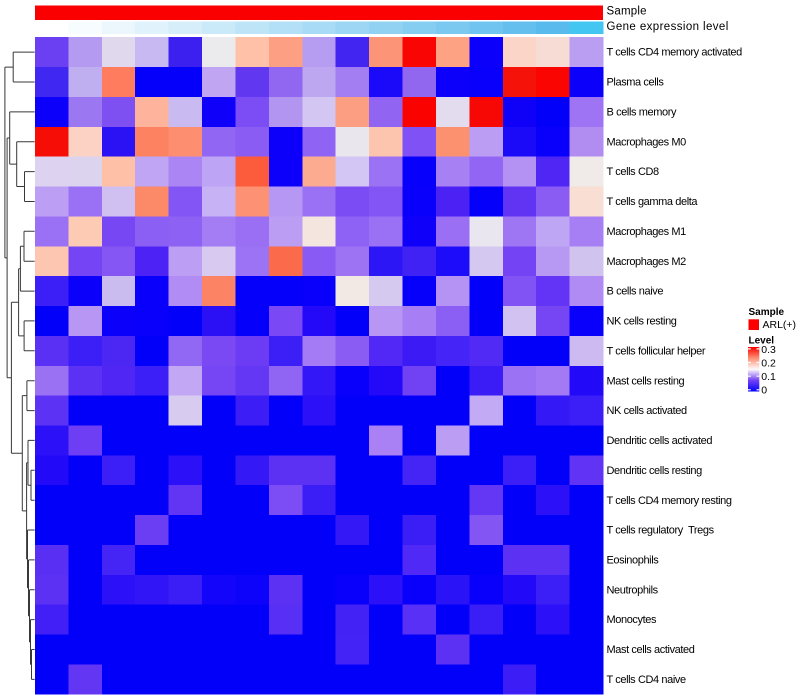 This screenshot has width=800, height=700. Describe the element at coordinates (642, 322) in the screenshot. I see `svg-text: NK cells resting` at that location.